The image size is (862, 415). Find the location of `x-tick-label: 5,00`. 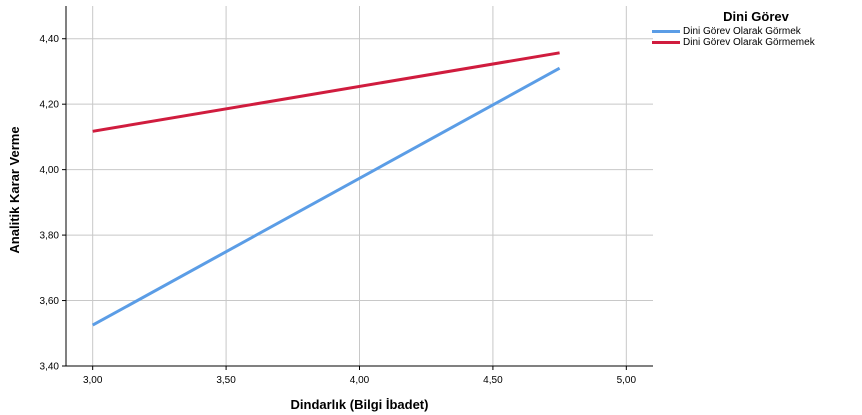

x-tick-label: 5,00 is located at coordinates (627, 380).